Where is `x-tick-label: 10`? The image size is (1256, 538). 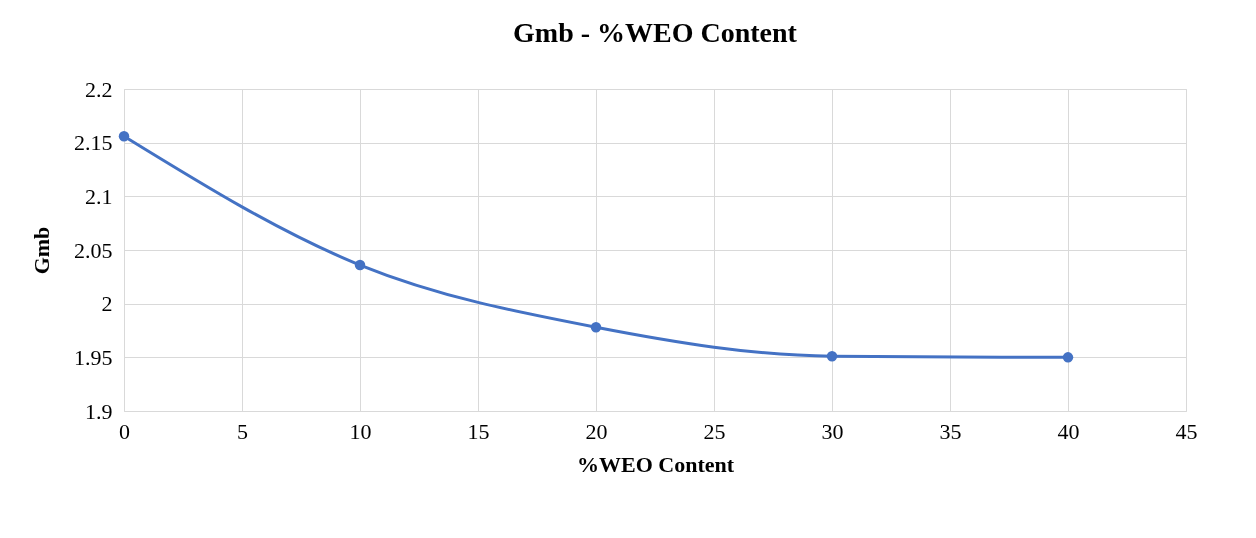 x-tick-label: 10 is located at coordinates (360, 431).